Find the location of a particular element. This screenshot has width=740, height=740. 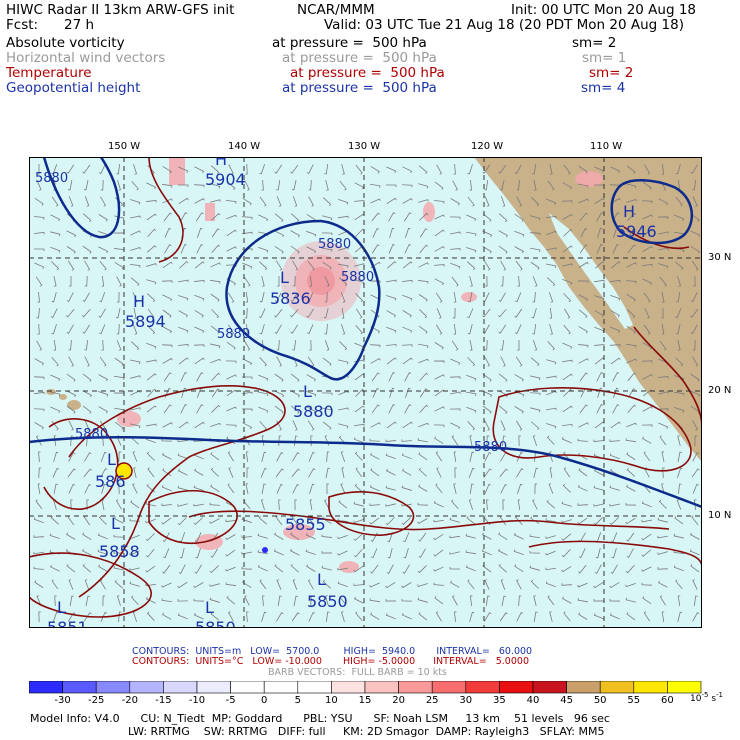

forecast-hours: 27 h is located at coordinates (79, 25).